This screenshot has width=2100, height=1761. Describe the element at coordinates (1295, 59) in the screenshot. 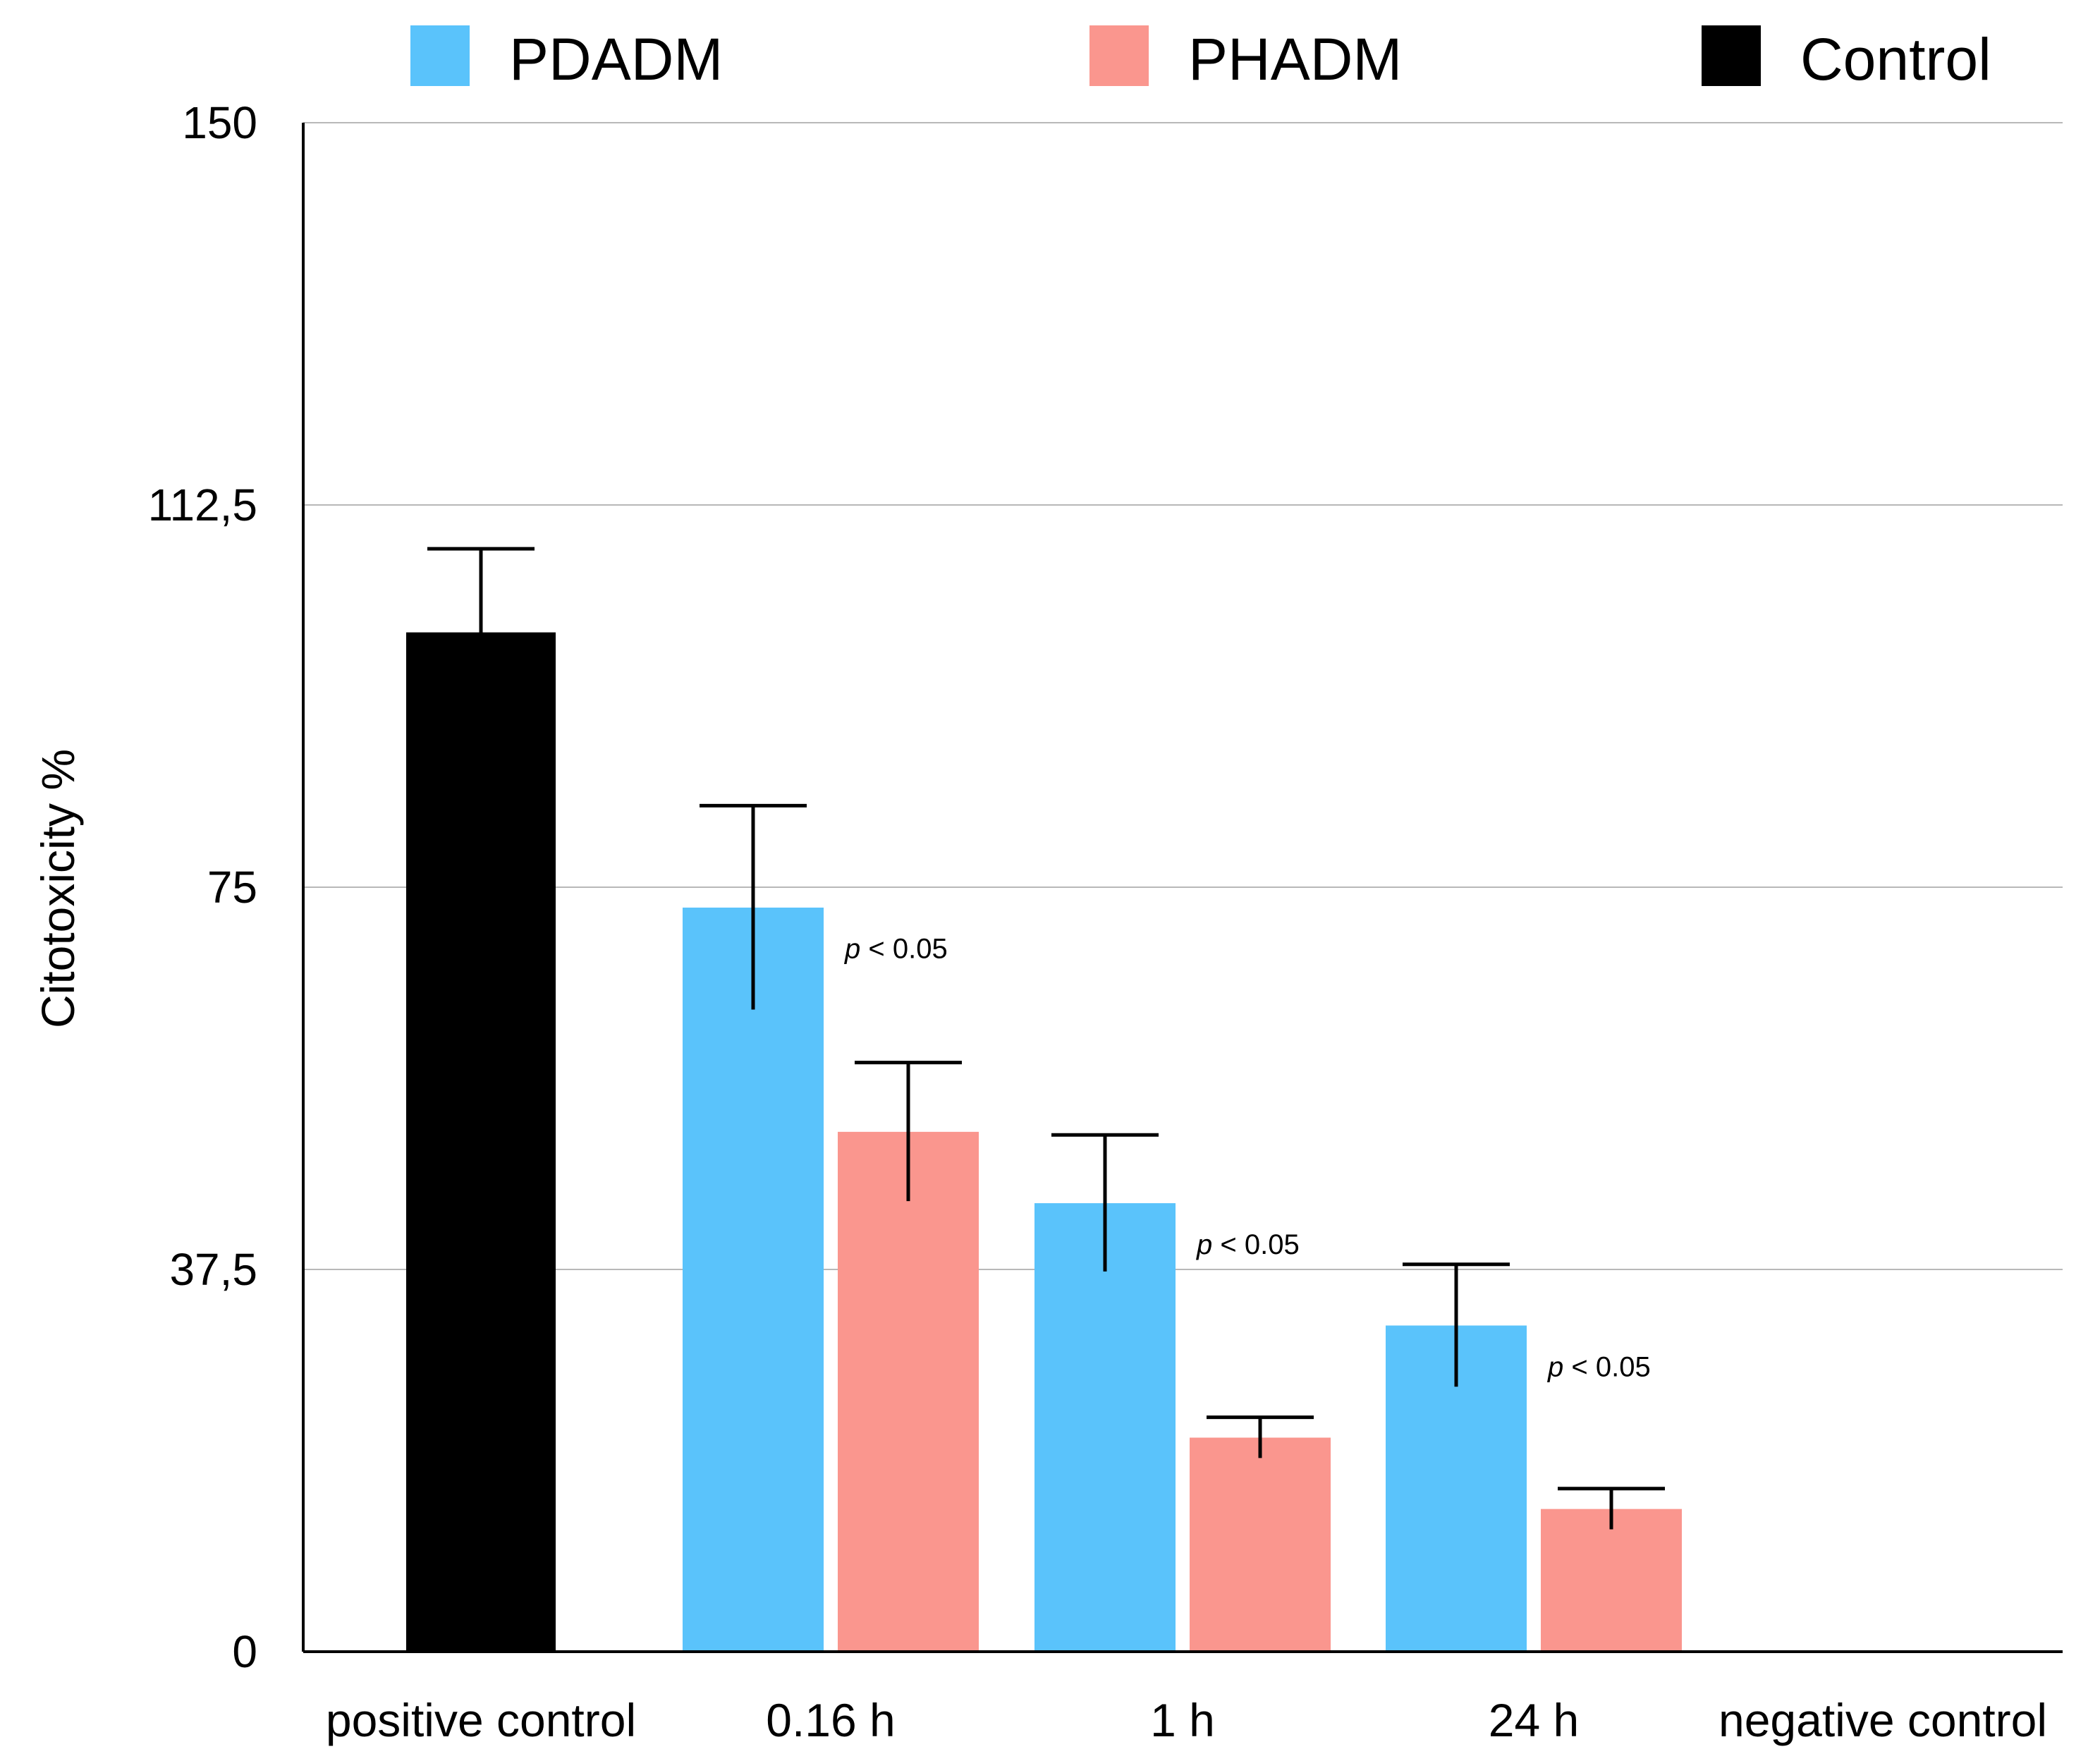

I see `legend-label-phadm: PHADM` at that location.